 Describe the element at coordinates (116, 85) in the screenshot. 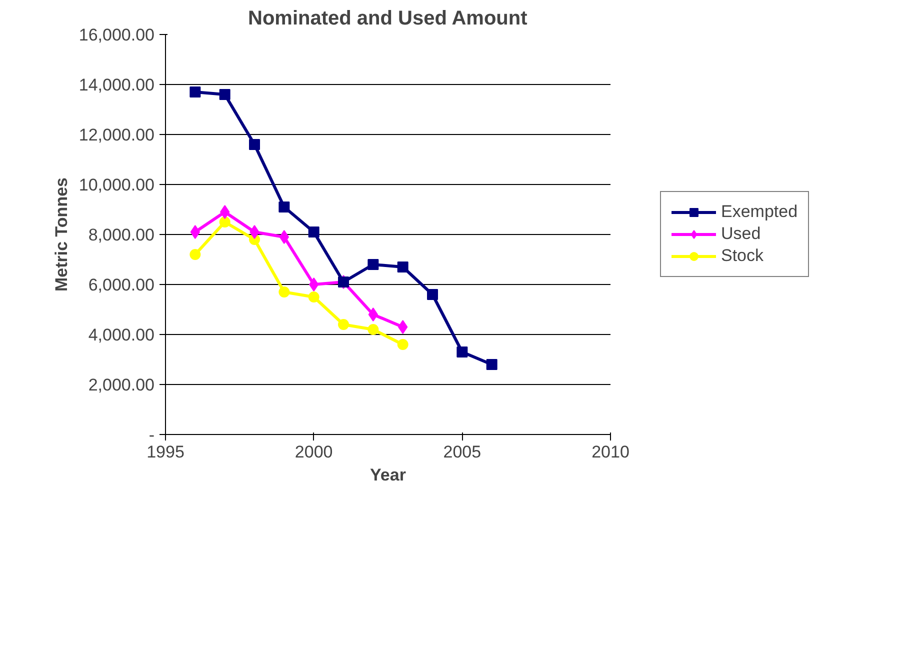

I see `y-tick-label: 14,000.00` at that location.